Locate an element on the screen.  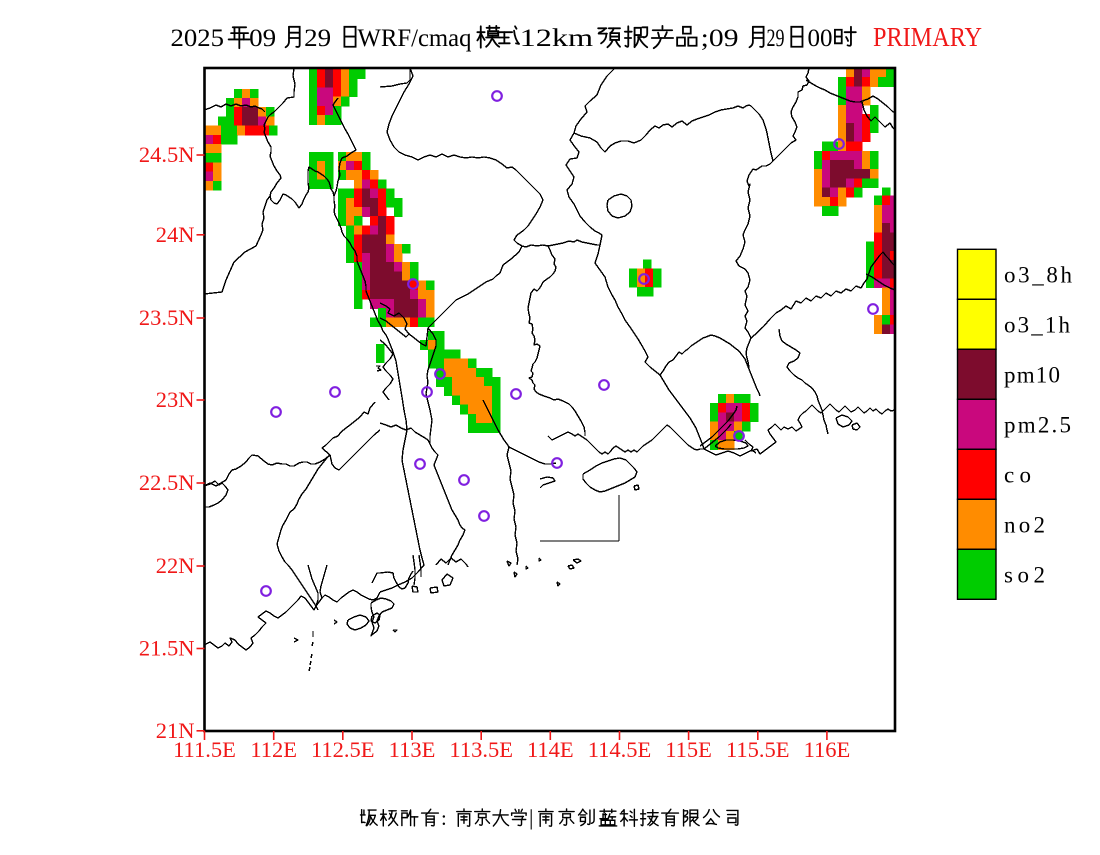
svg-text: 09 is located at coordinates (262, 38).